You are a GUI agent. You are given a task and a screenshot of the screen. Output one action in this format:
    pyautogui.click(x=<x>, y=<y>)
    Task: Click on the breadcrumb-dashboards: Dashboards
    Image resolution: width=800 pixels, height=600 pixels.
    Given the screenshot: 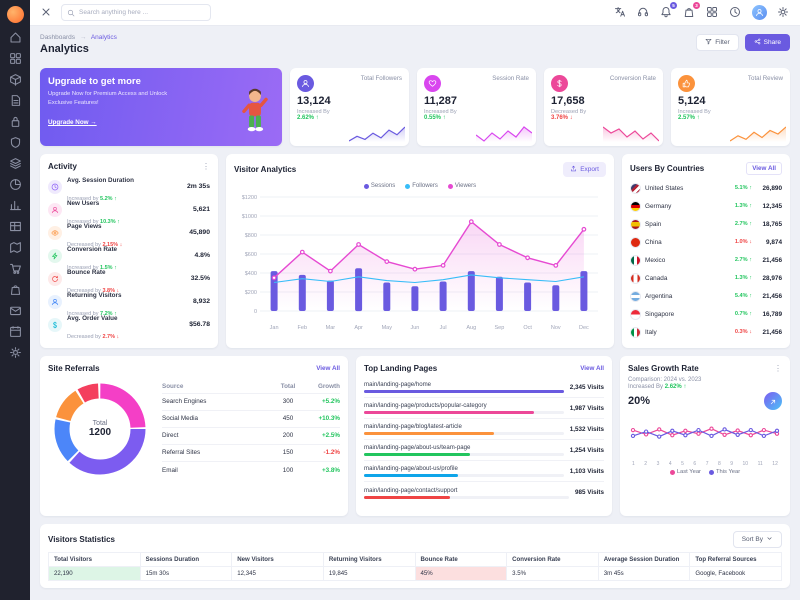 What is the action you would take?
    pyautogui.click(x=58, y=37)
    